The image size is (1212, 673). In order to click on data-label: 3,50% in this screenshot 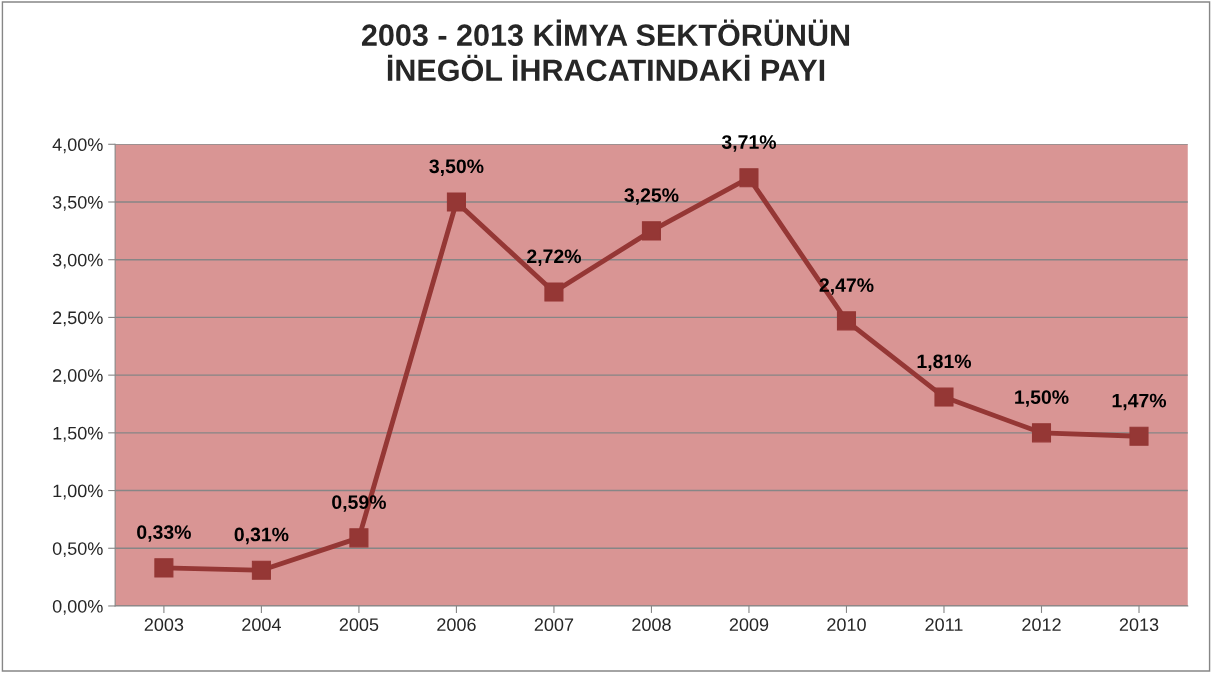, I will do `click(456, 167)`.